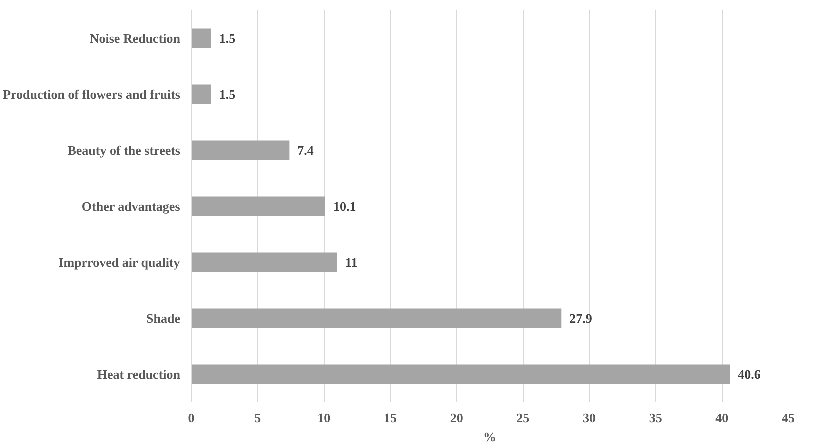 The height and width of the screenshot is (447, 813). Describe the element at coordinates (324, 418) in the screenshot. I see `x-tick-label: 10` at that location.